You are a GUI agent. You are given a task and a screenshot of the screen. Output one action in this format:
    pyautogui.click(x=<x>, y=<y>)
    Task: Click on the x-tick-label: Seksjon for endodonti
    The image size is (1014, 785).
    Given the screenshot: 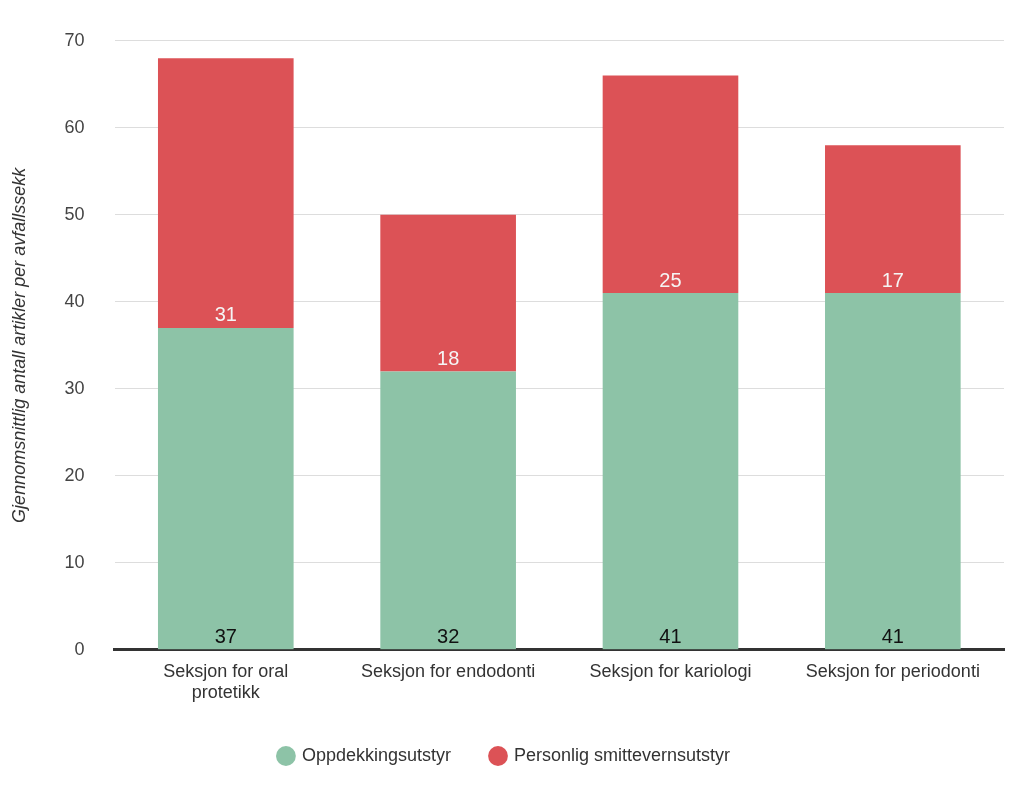 What is the action you would take?
    pyautogui.click(x=448, y=670)
    